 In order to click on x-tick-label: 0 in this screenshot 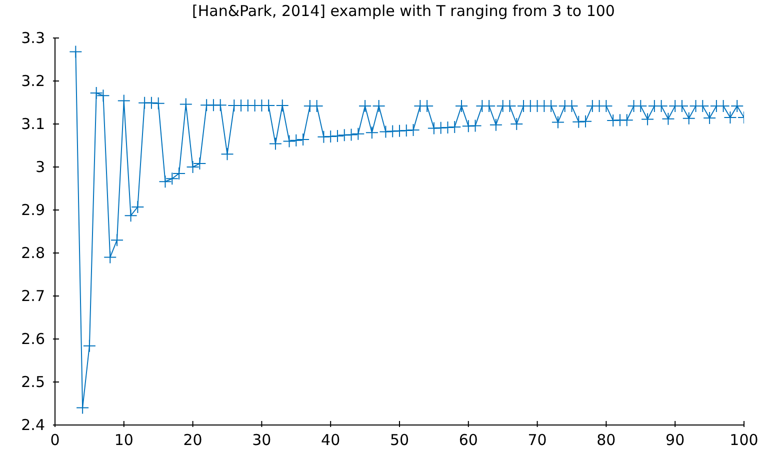, I will do `click(55, 440)`.